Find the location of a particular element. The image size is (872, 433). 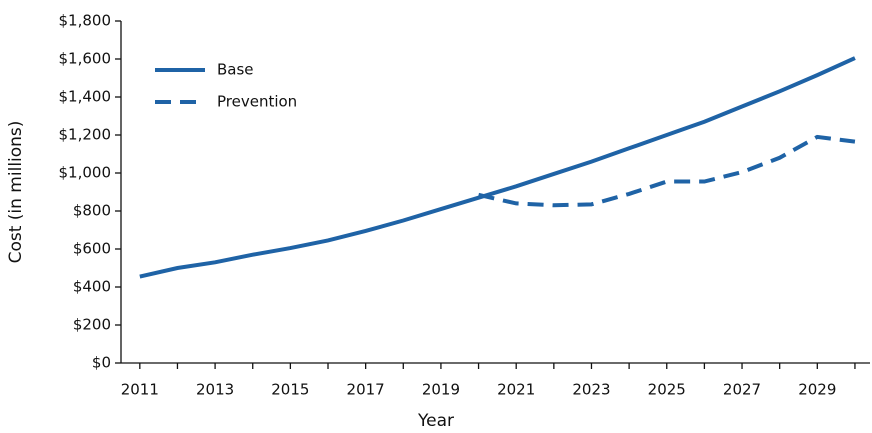

y-tick-label: $400 is located at coordinates (92, 287).